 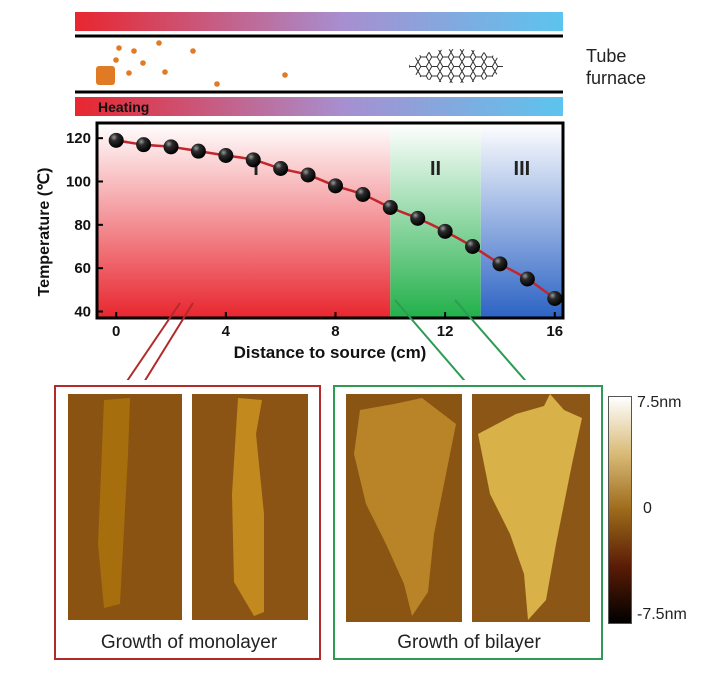 I want to click on height-colorbar, so click(x=620, y=510).